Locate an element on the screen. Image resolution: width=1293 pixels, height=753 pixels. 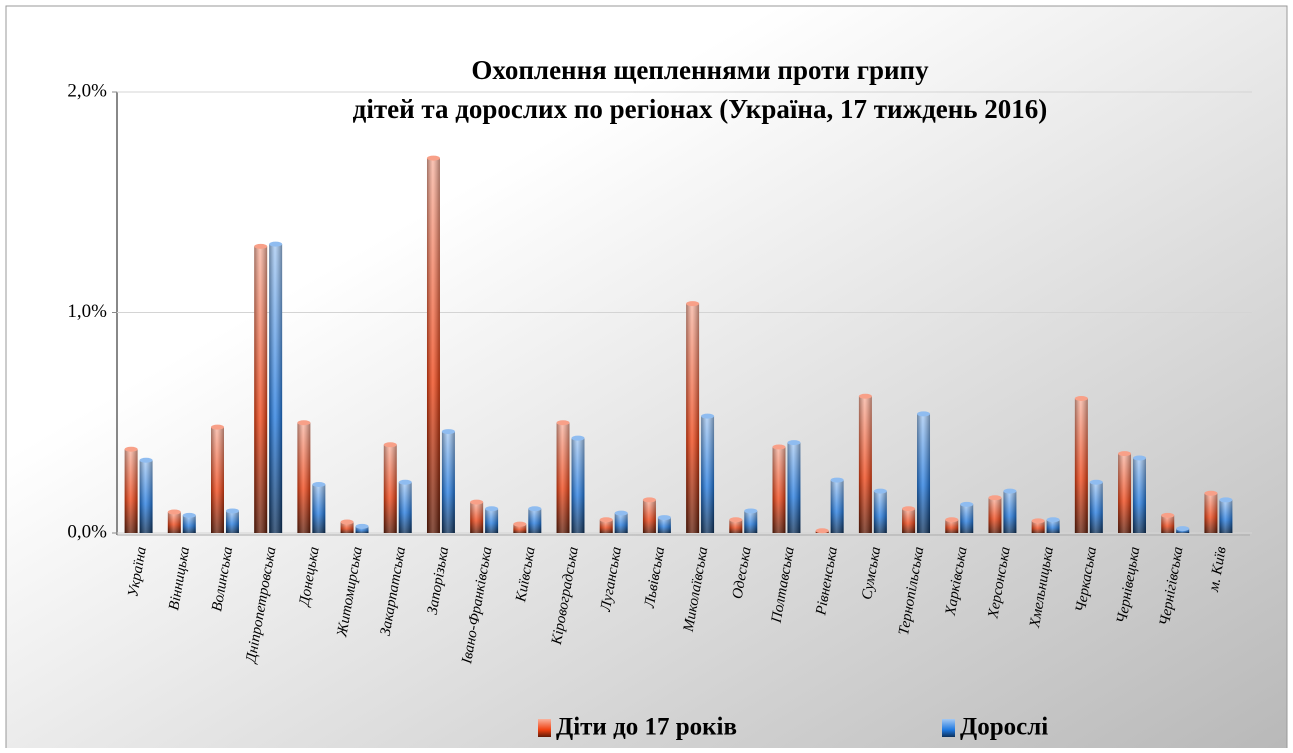
y-tick-label: 0,0% is located at coordinates (87, 531).